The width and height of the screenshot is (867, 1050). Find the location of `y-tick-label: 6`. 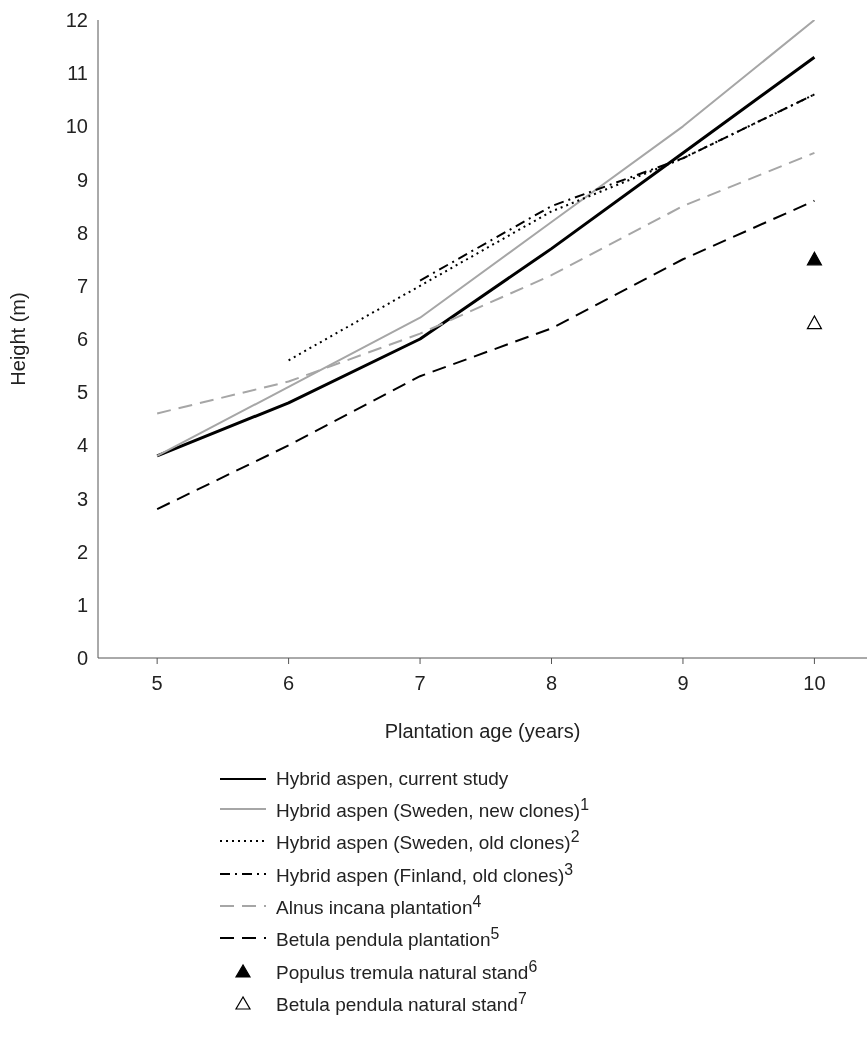

y-tick-label: 6 is located at coordinates (82, 339).